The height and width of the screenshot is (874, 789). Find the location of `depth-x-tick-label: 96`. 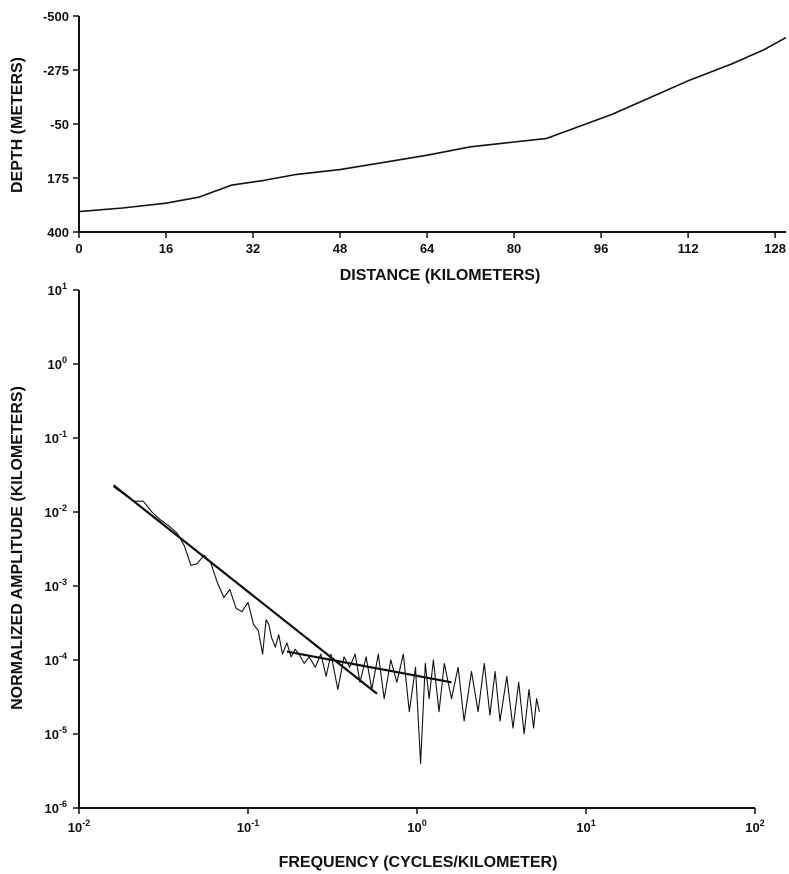

depth-x-tick-label: 96 is located at coordinates (601, 248).